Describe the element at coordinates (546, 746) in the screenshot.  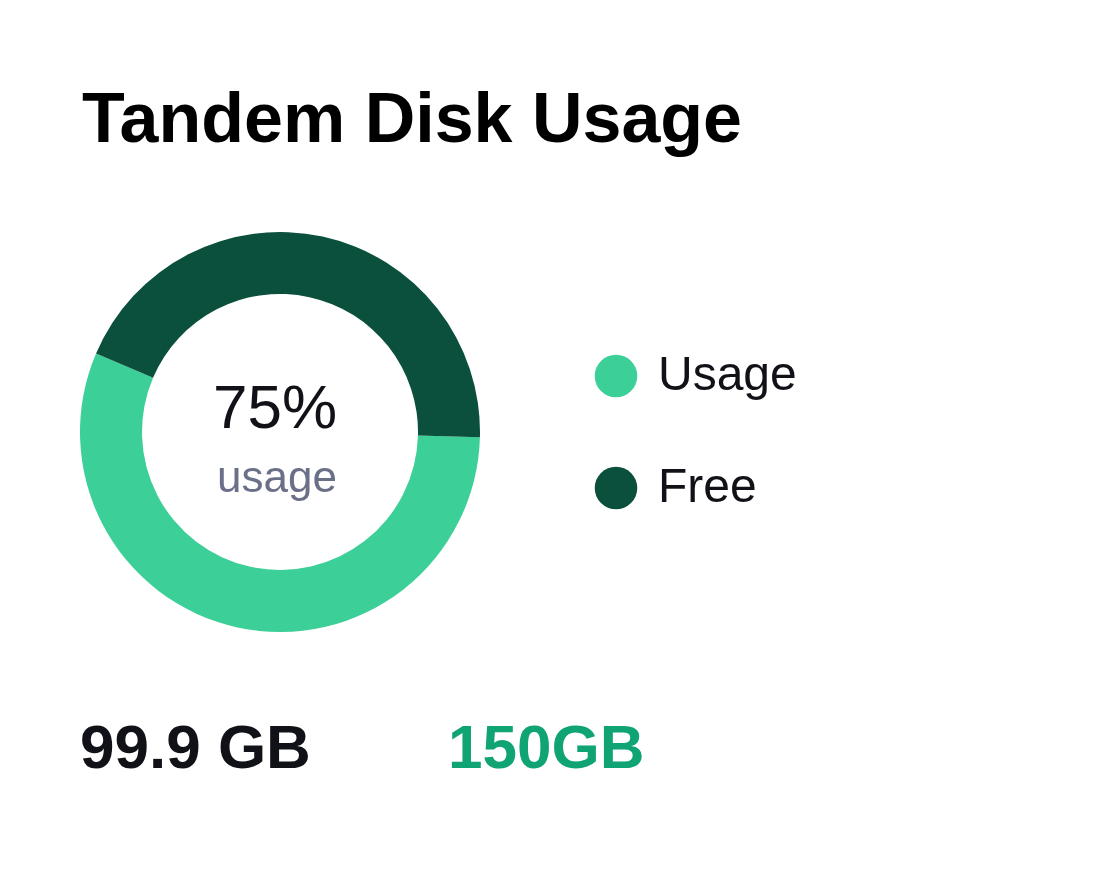
I see `text: 150GB` at that location.